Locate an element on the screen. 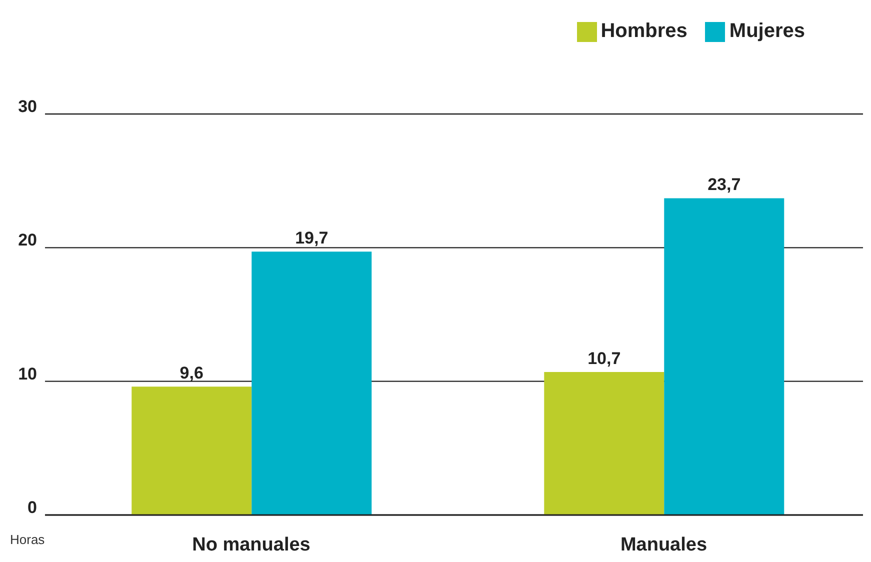  data-label: 23,7 is located at coordinates (724, 184).